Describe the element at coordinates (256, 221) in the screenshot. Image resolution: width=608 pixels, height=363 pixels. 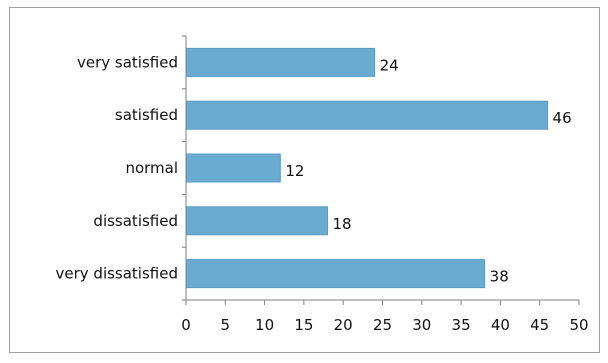
I see `bar-dissatisfied` at that location.